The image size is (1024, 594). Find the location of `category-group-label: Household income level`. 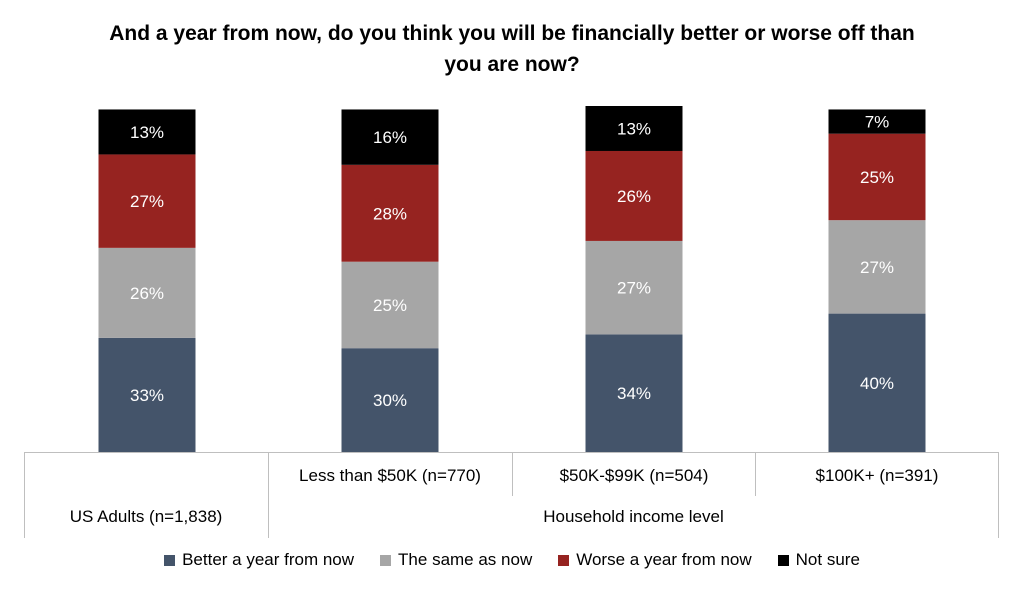

category-group-label: Household income level is located at coordinates (633, 516).